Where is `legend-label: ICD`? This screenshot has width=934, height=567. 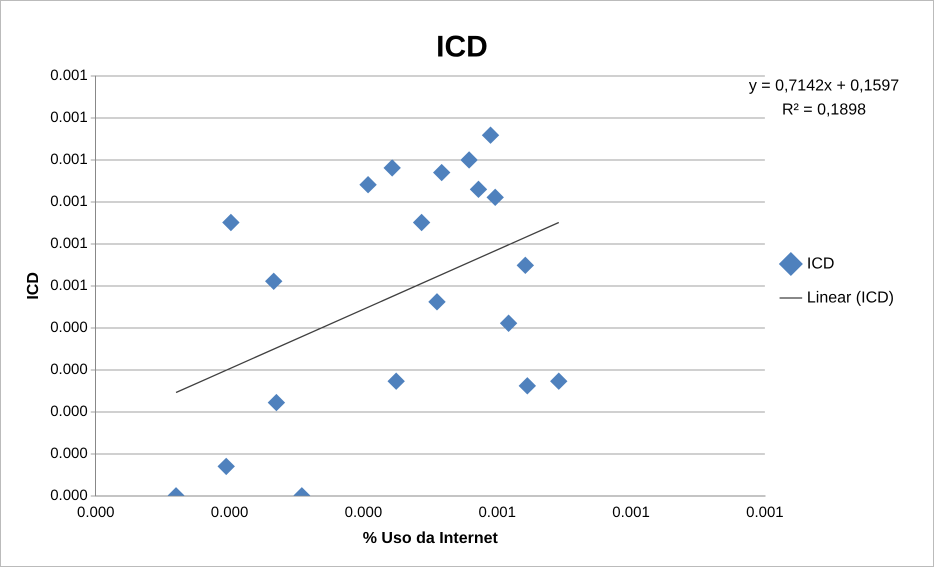
legend-label: ICD is located at coordinates (820, 263).